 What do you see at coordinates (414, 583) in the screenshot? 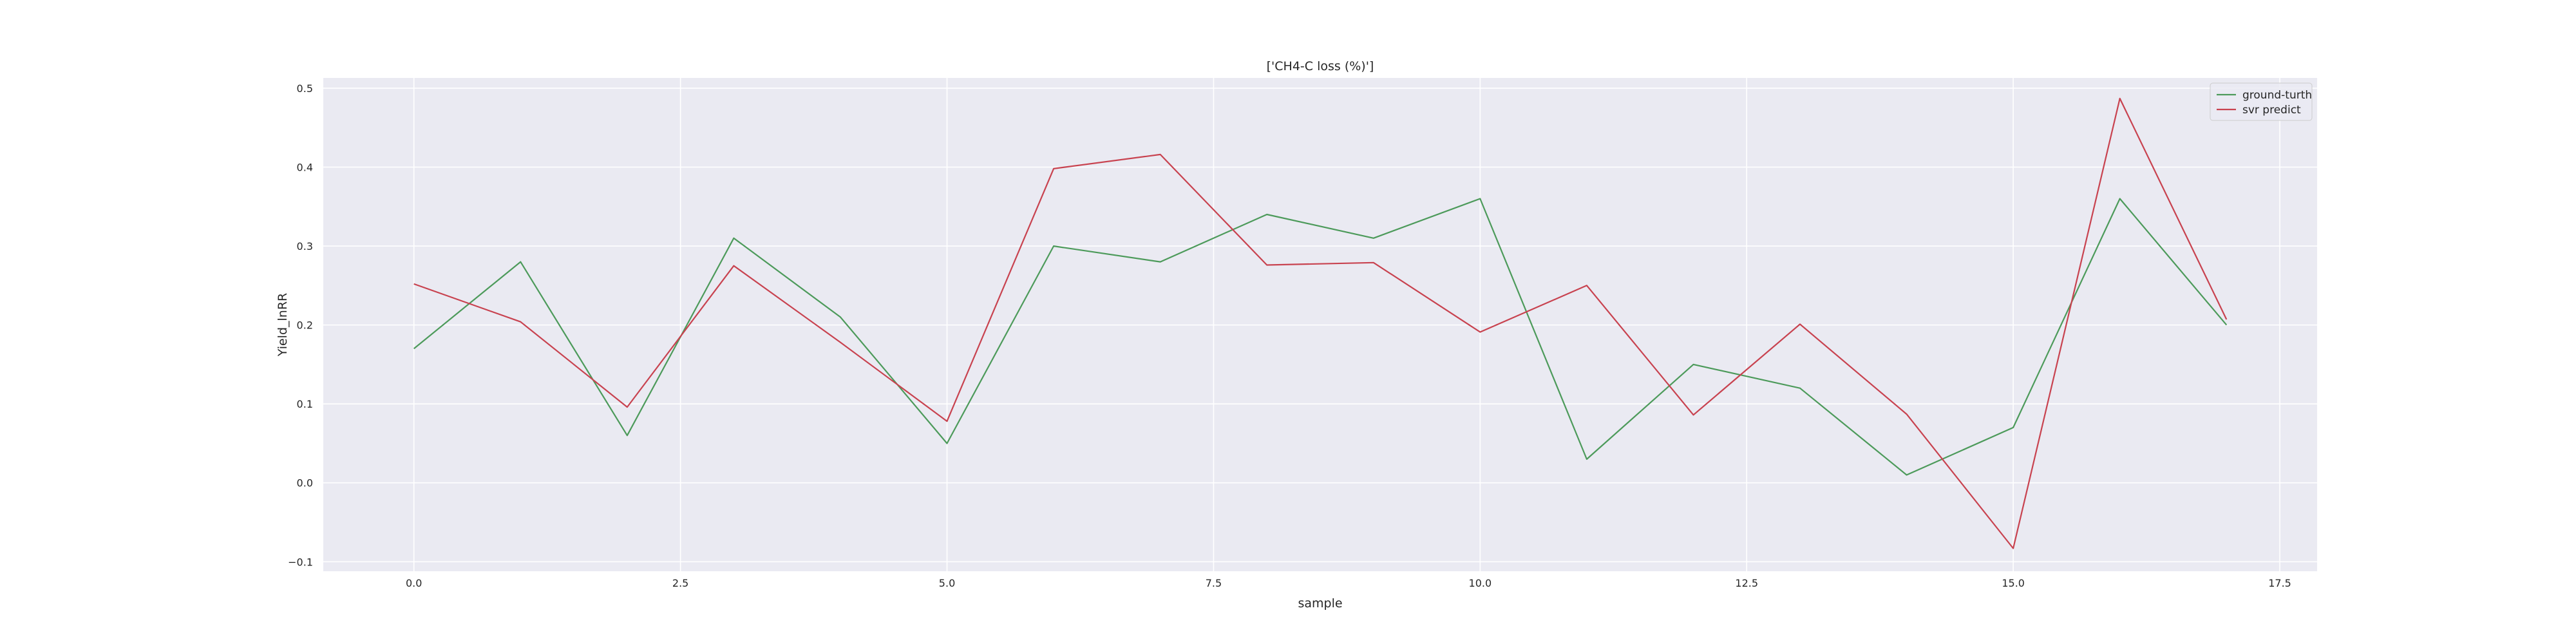
I see `x-tick-label: 0.0` at bounding box center [414, 583].